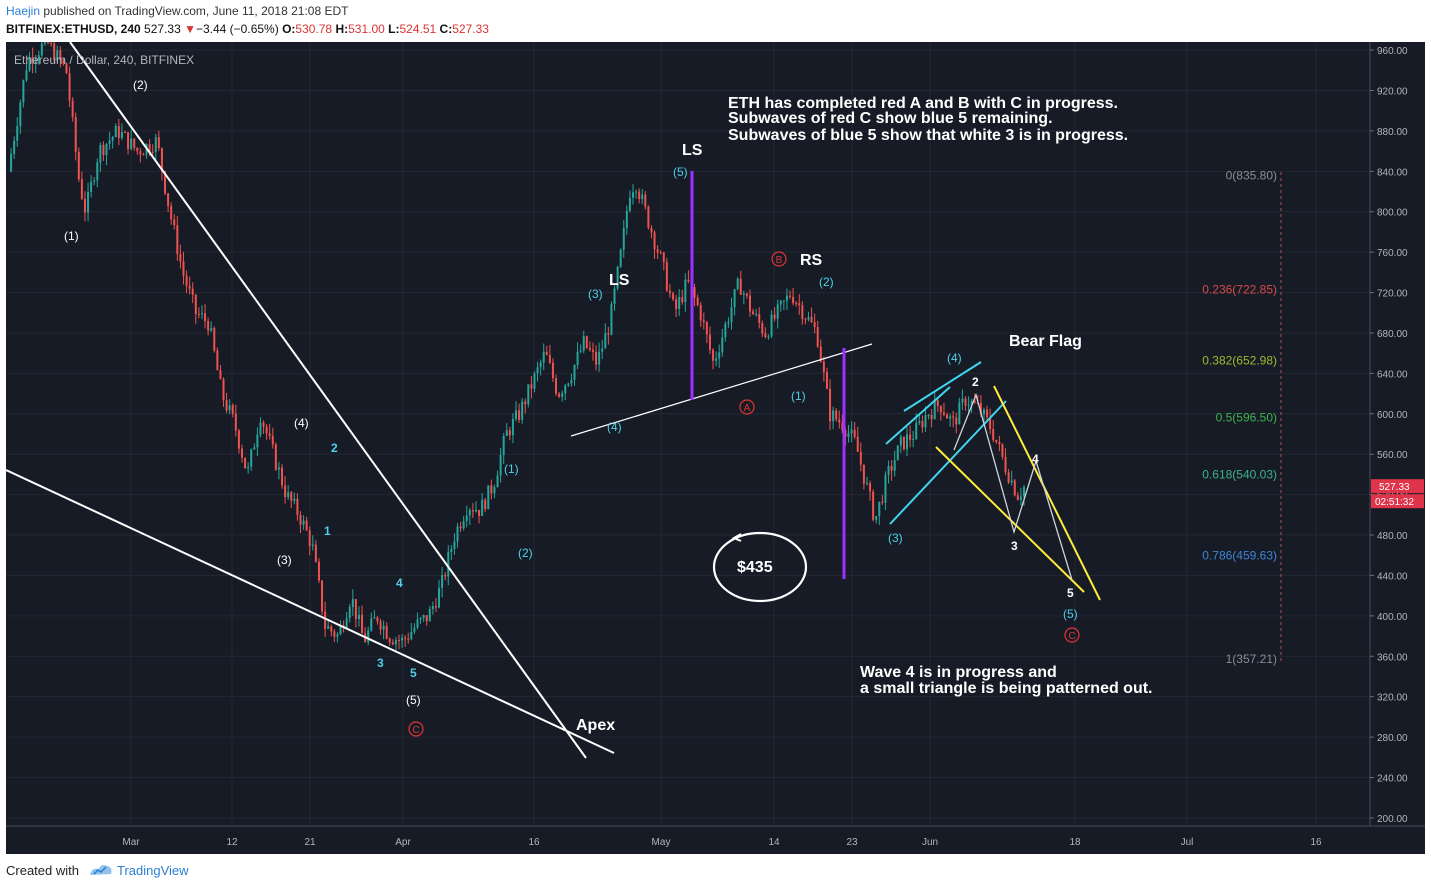 This screenshot has height=888, width=1431. What do you see at coordinates (1246, 417) in the screenshot?
I see `fib-level-label-3: 0.5(596.50)` at bounding box center [1246, 417].